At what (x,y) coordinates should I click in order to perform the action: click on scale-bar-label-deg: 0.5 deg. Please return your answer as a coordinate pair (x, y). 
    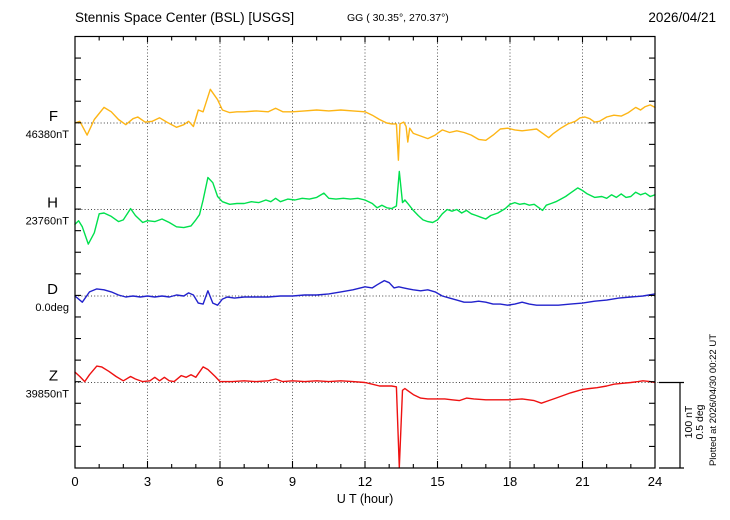
    Looking at the image, I should click on (700, 421).